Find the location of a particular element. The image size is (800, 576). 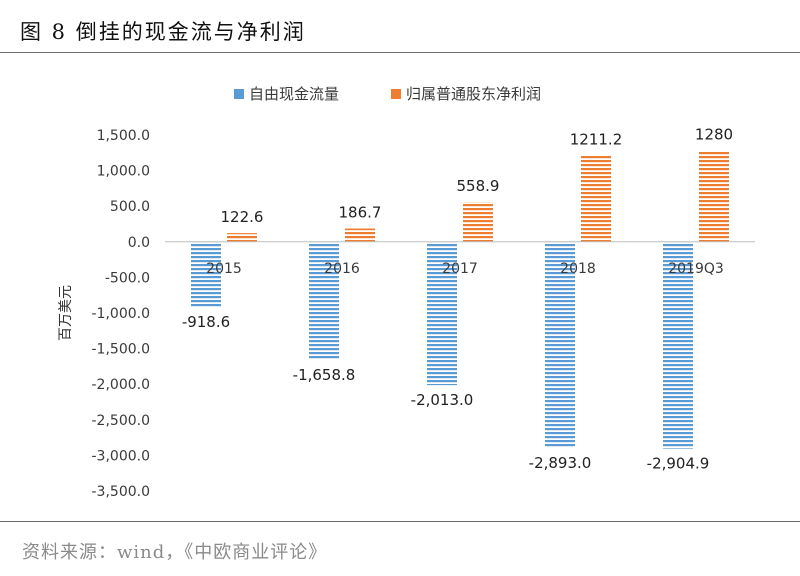

net-profit-data-label: 186.7 is located at coordinates (360, 213).